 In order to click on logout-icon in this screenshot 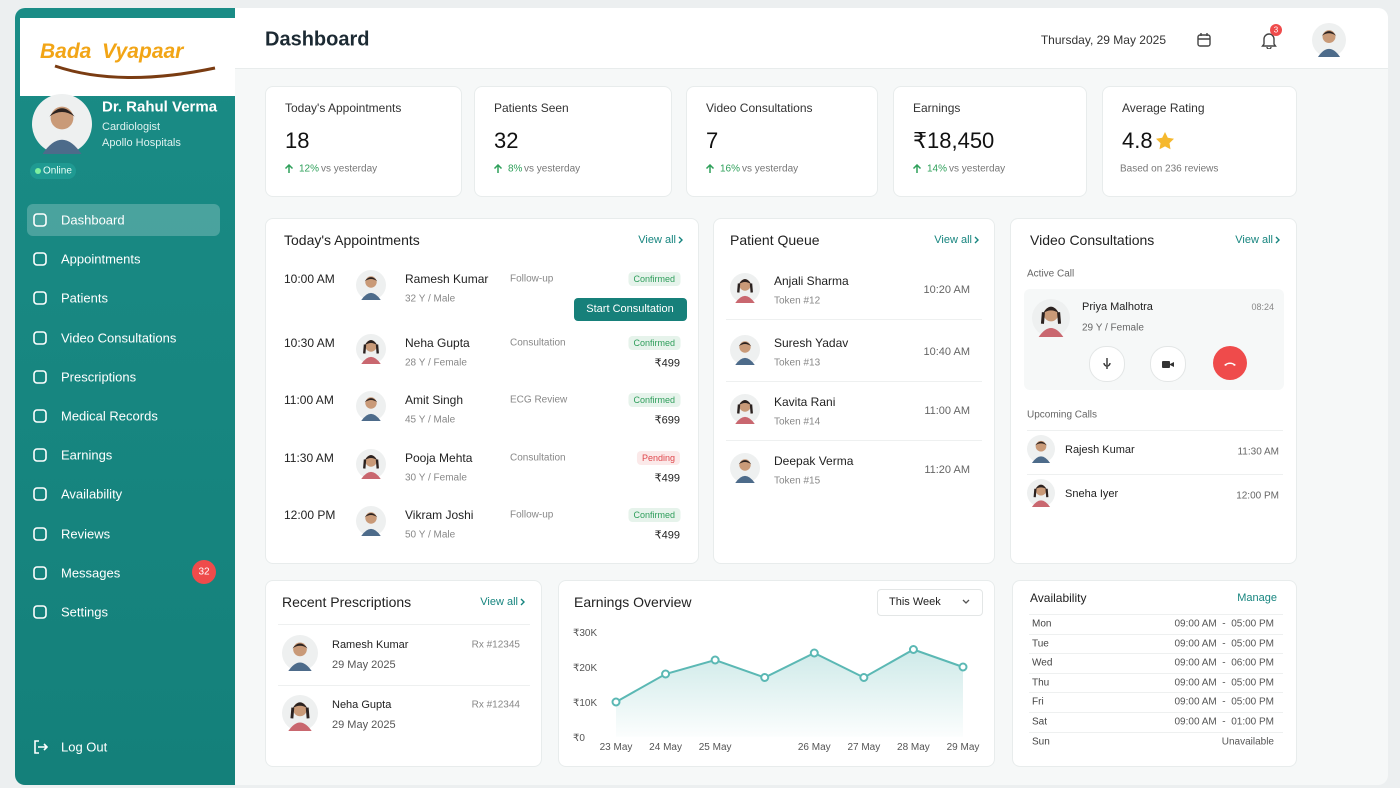, I will do `click(41, 747)`.